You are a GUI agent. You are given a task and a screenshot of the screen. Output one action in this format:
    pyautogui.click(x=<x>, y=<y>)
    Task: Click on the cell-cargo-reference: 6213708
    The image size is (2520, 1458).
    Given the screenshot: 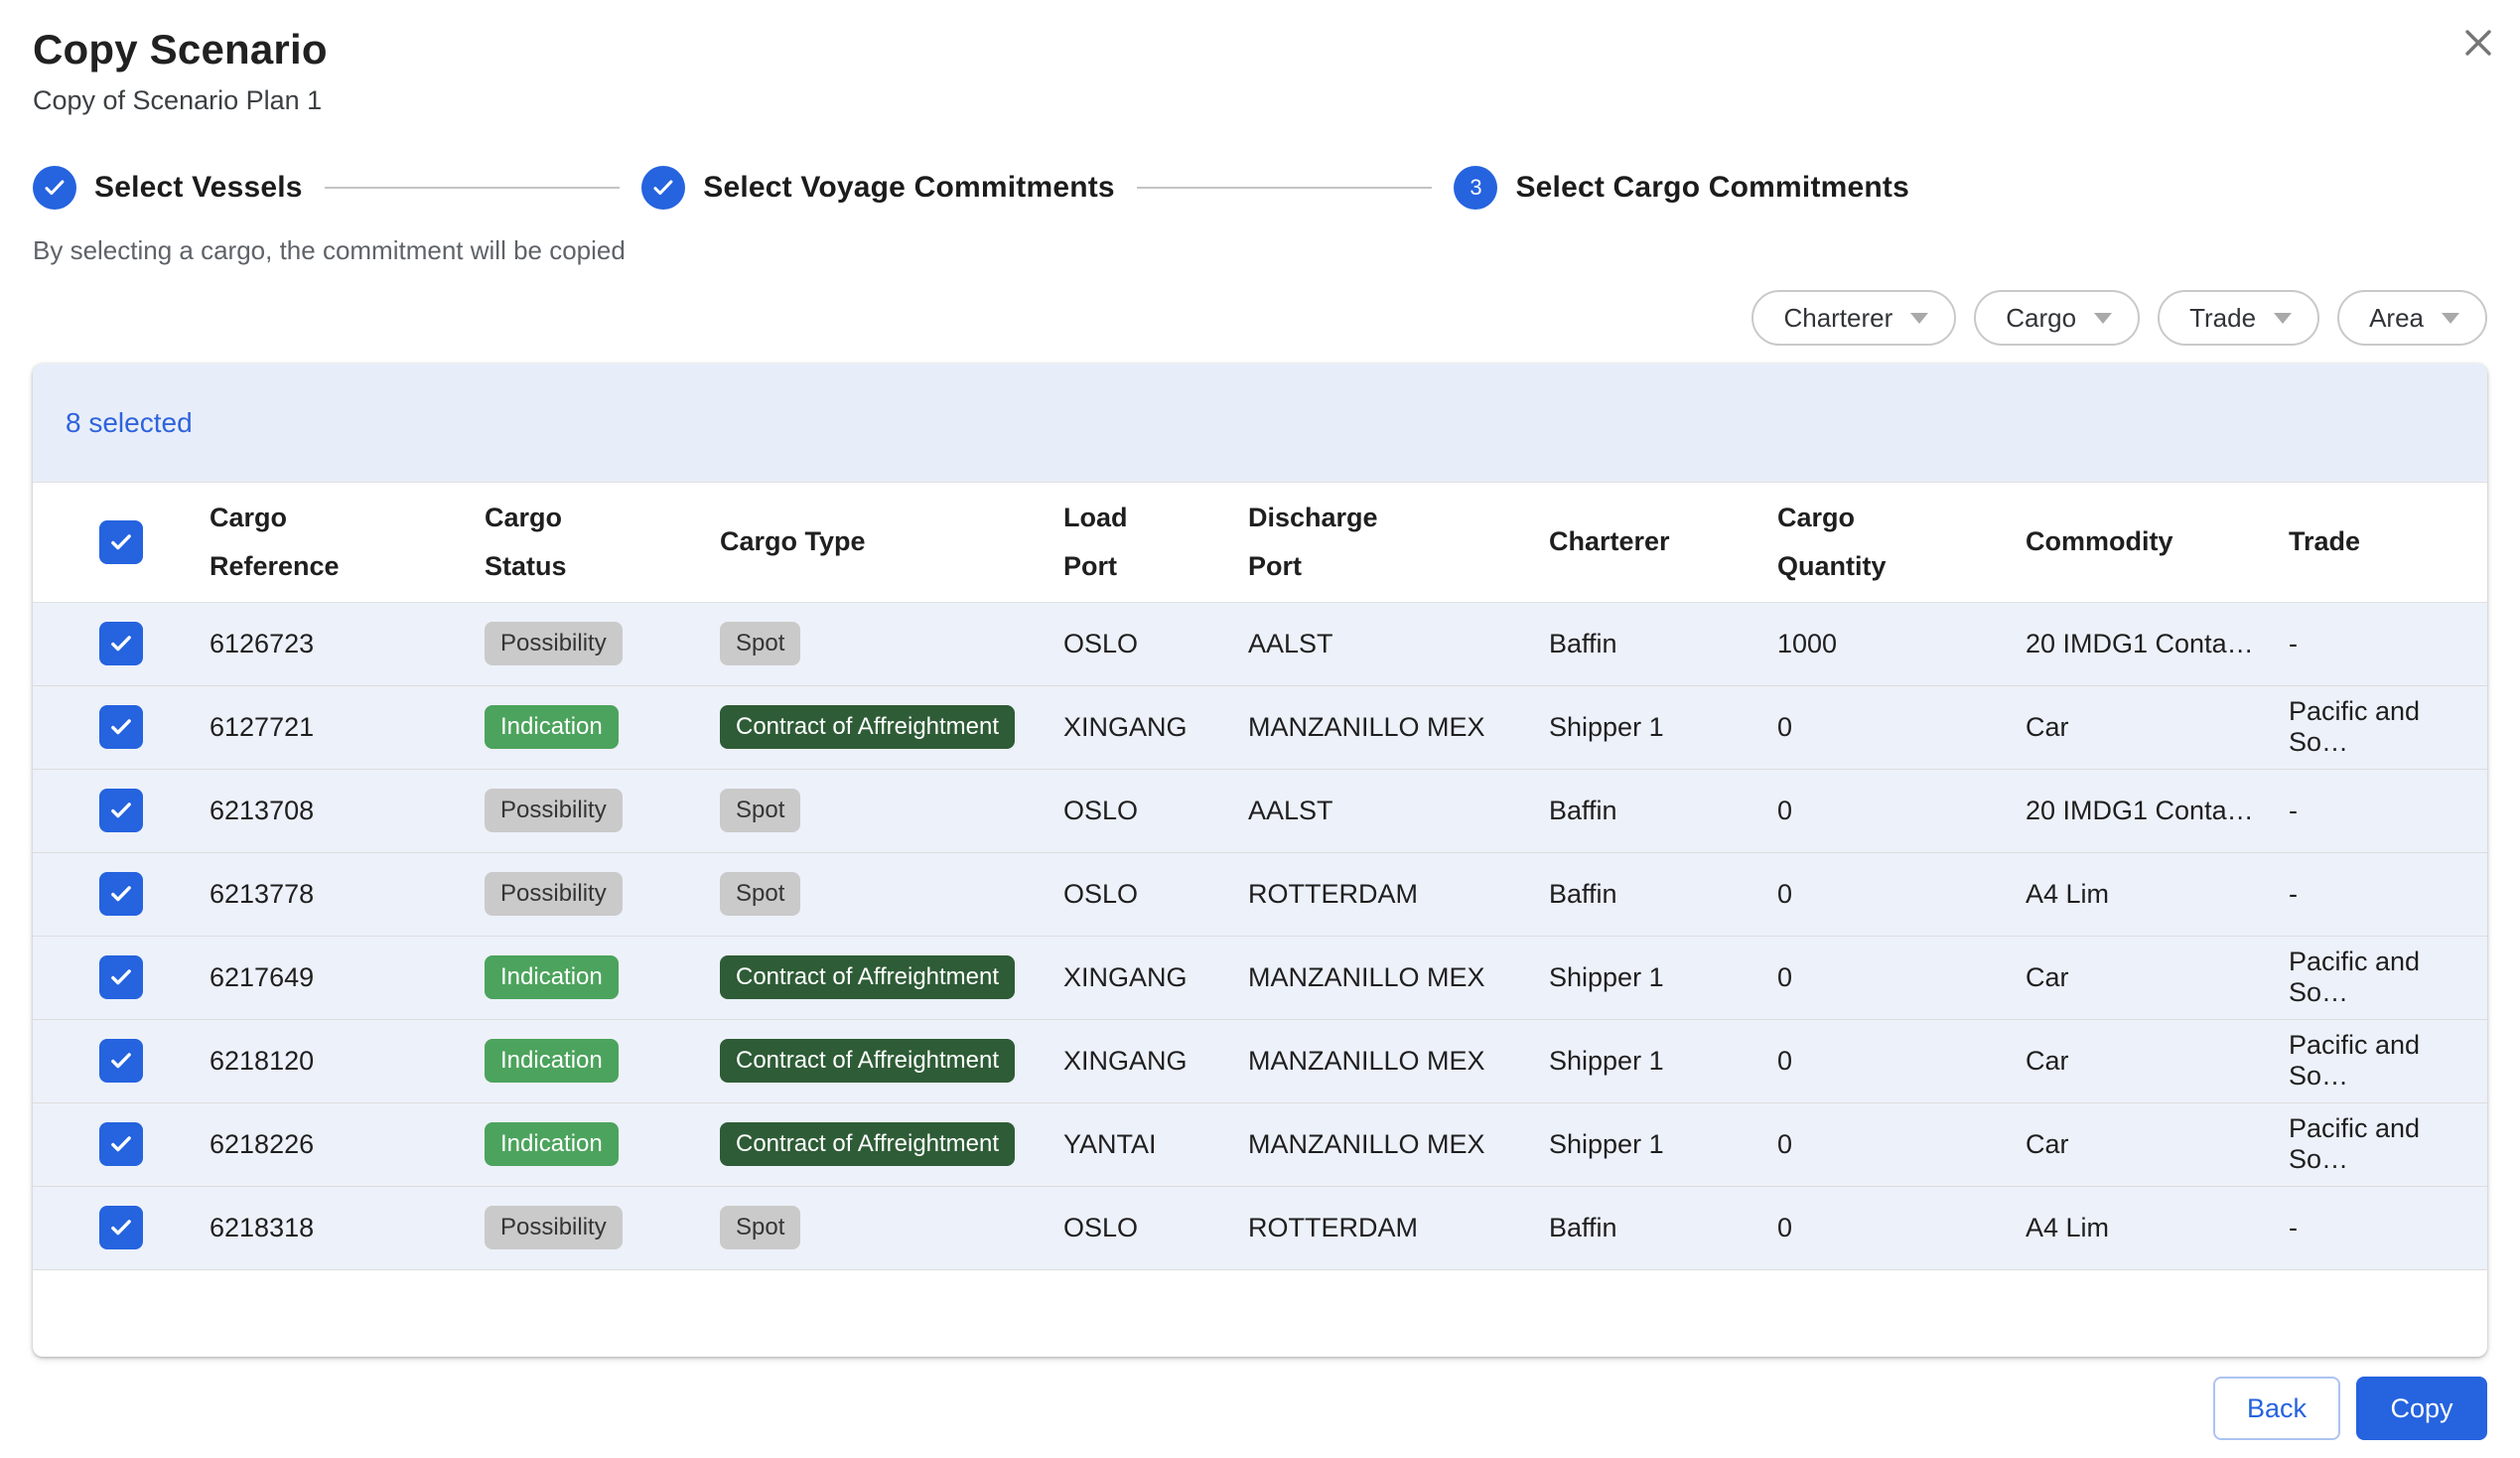 What is the action you would take?
    pyautogui.click(x=347, y=811)
    